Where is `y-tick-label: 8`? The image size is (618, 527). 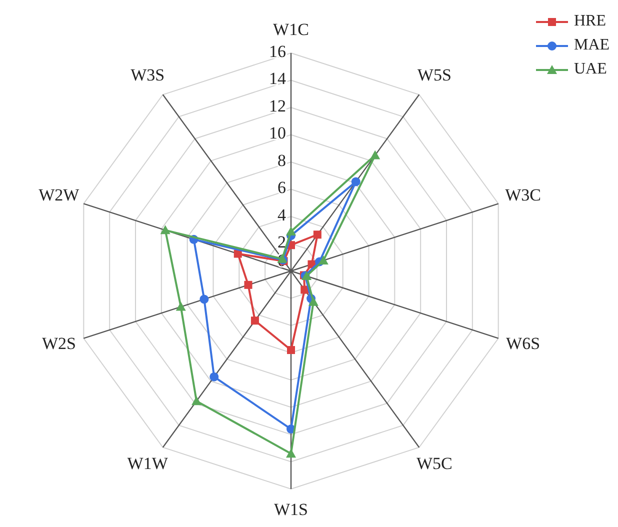 y-tick-label: 8 is located at coordinates (282, 160).